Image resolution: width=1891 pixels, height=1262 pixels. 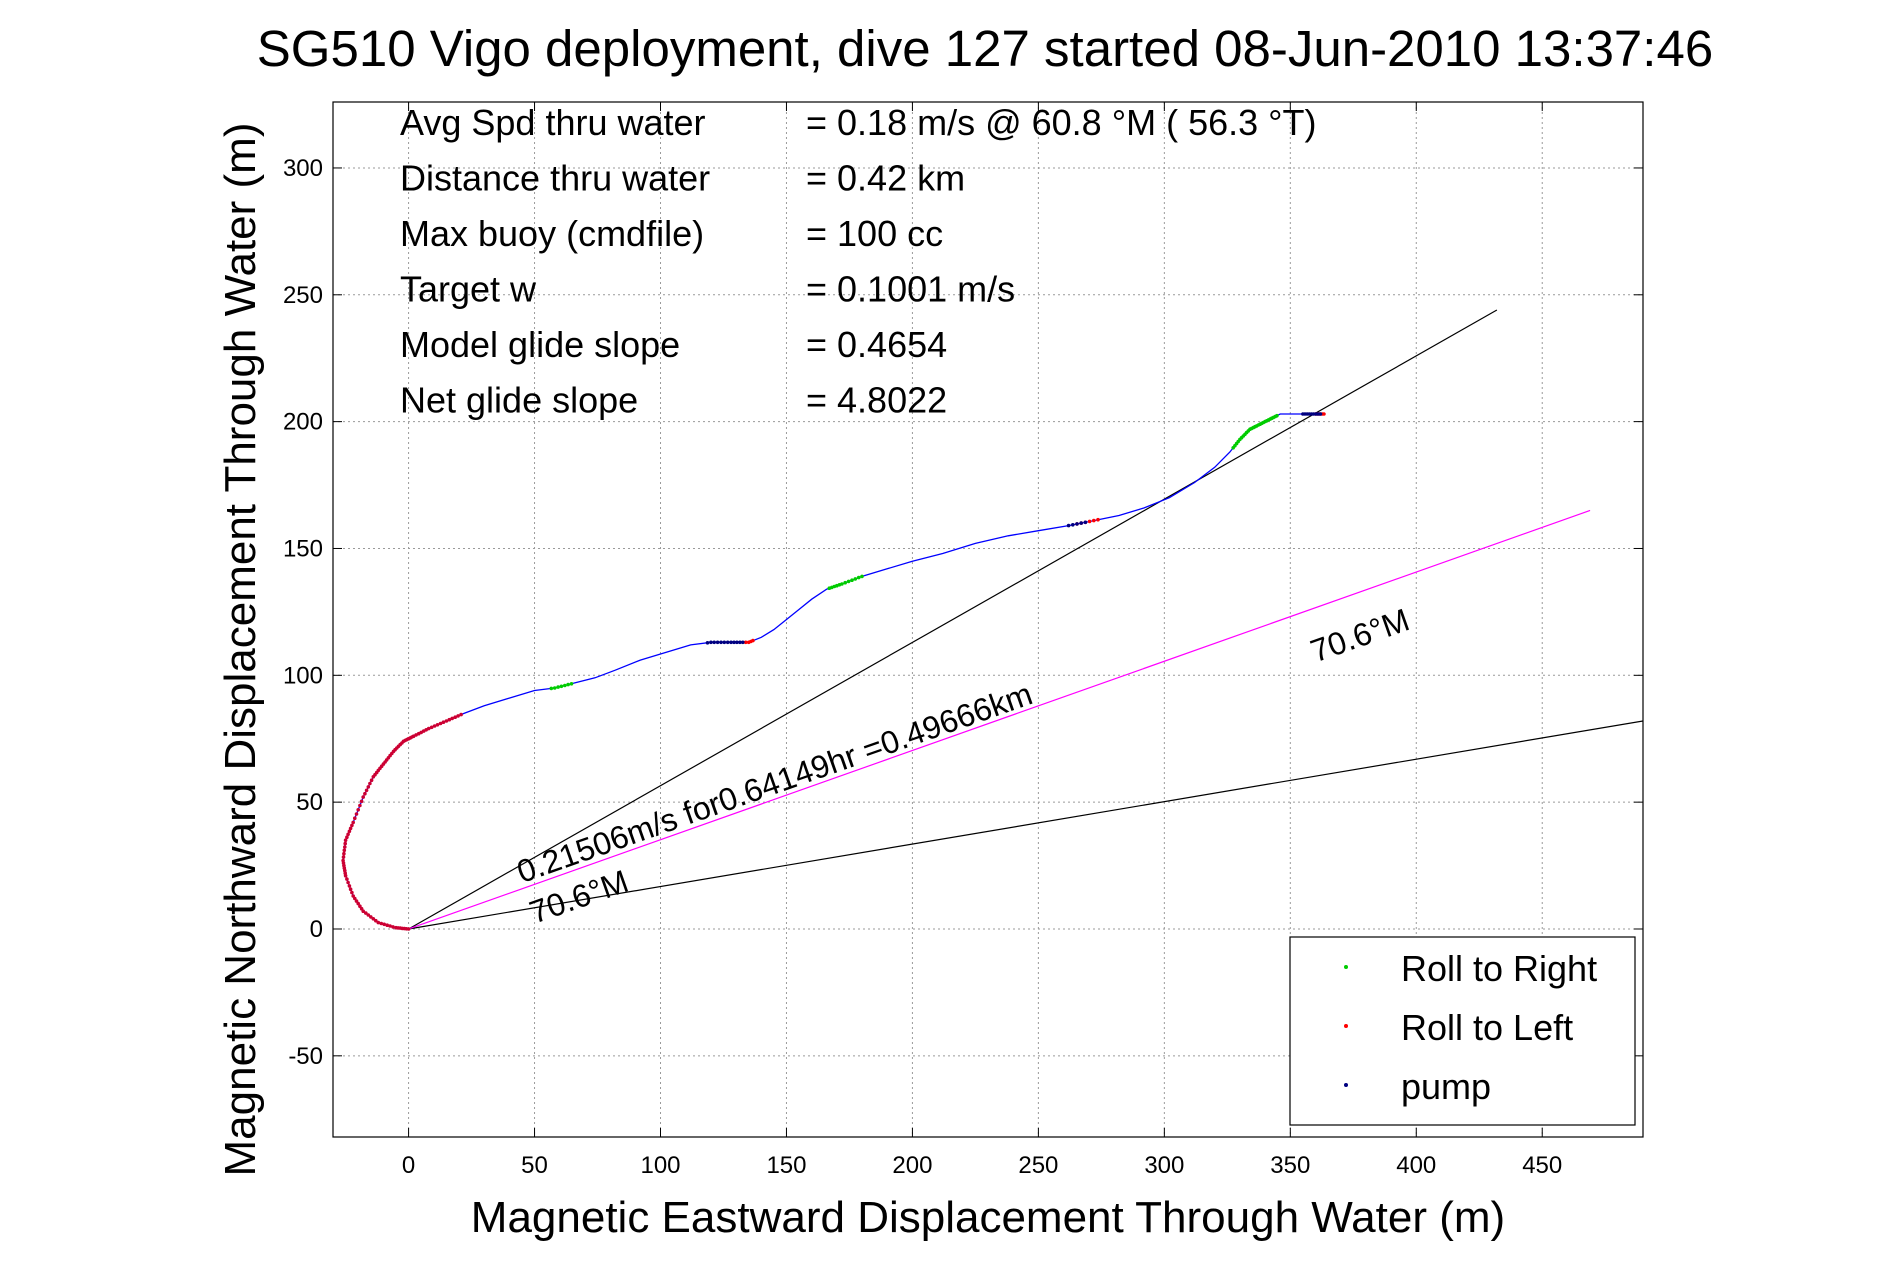 What do you see at coordinates (1290, 1165) in the screenshot?
I see `x-tick-label: 350` at bounding box center [1290, 1165].